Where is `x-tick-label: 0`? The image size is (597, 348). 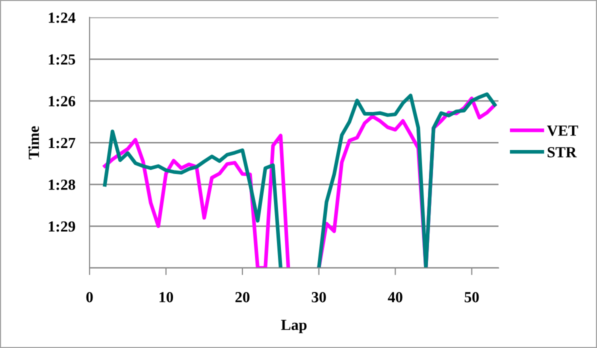 x-tick-label: 0 is located at coordinates (89, 297).